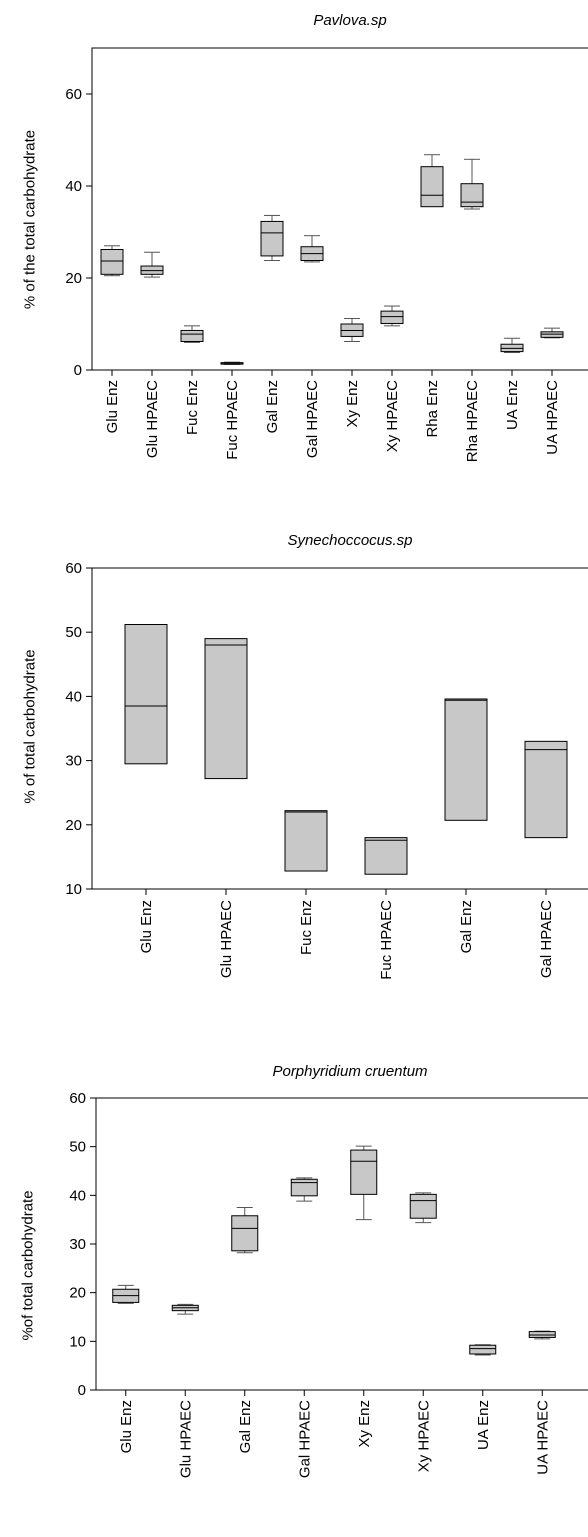 The height and width of the screenshot is (1537, 588). What do you see at coordinates (432, 409) in the screenshot?
I see `x-tick-label: Rha Enz` at bounding box center [432, 409].